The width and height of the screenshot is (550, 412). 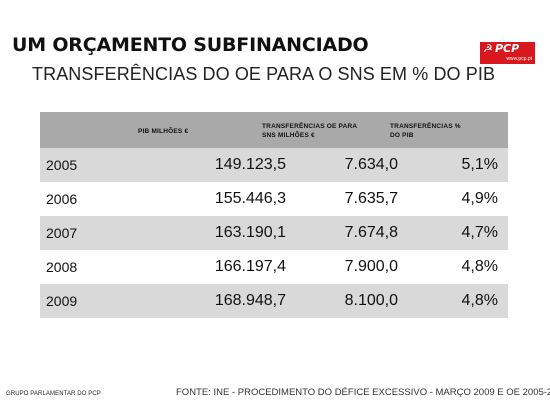 I want to click on logo-wordmark: PCP, so click(x=507, y=48).